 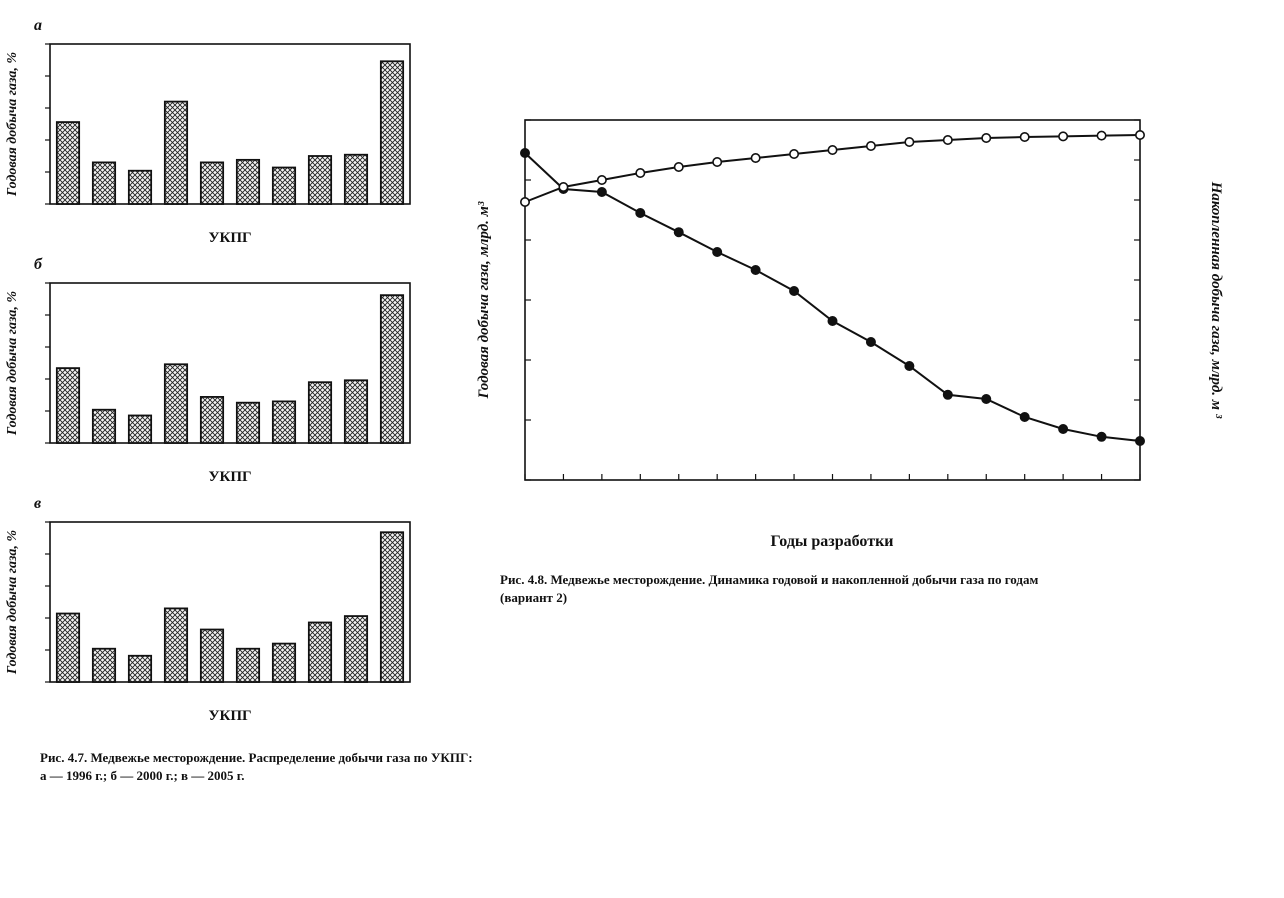 I want to click on series-point-cumulative-1999, so click(x=717, y=162).